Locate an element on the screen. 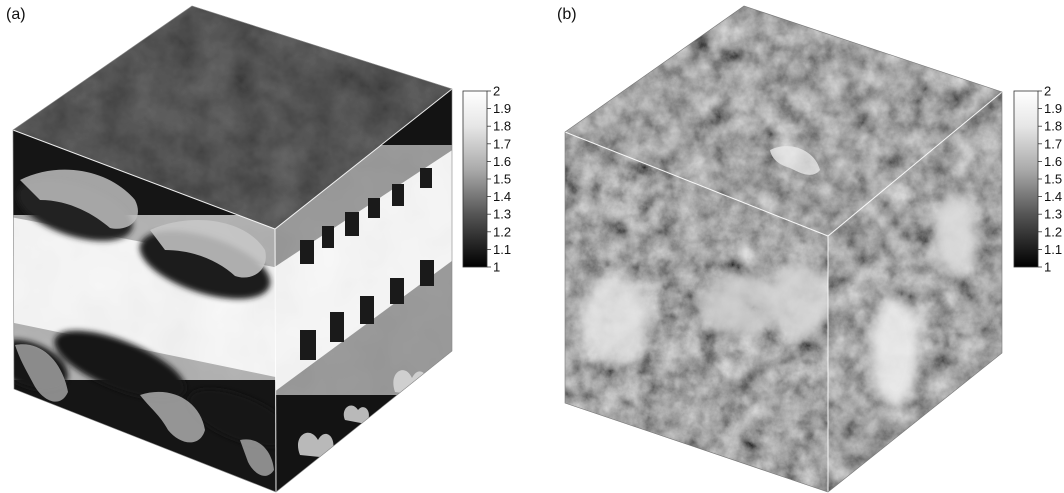 The width and height of the screenshot is (1064, 493). colorbar-b: 2 1.9 1.8 1.7 1.6 1.5 1.4 1.3 1.2 1.1 1 is located at coordinates (1037, 179).